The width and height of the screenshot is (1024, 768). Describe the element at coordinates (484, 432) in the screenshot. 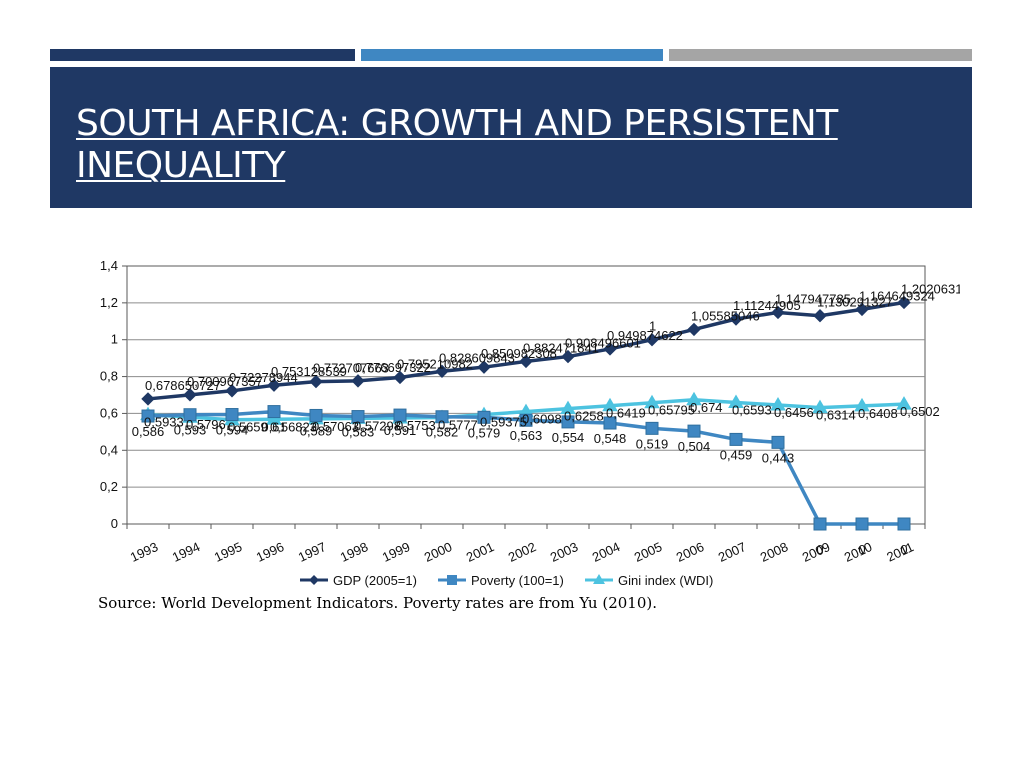

I see `poverty-data-label: 0,579` at that location.